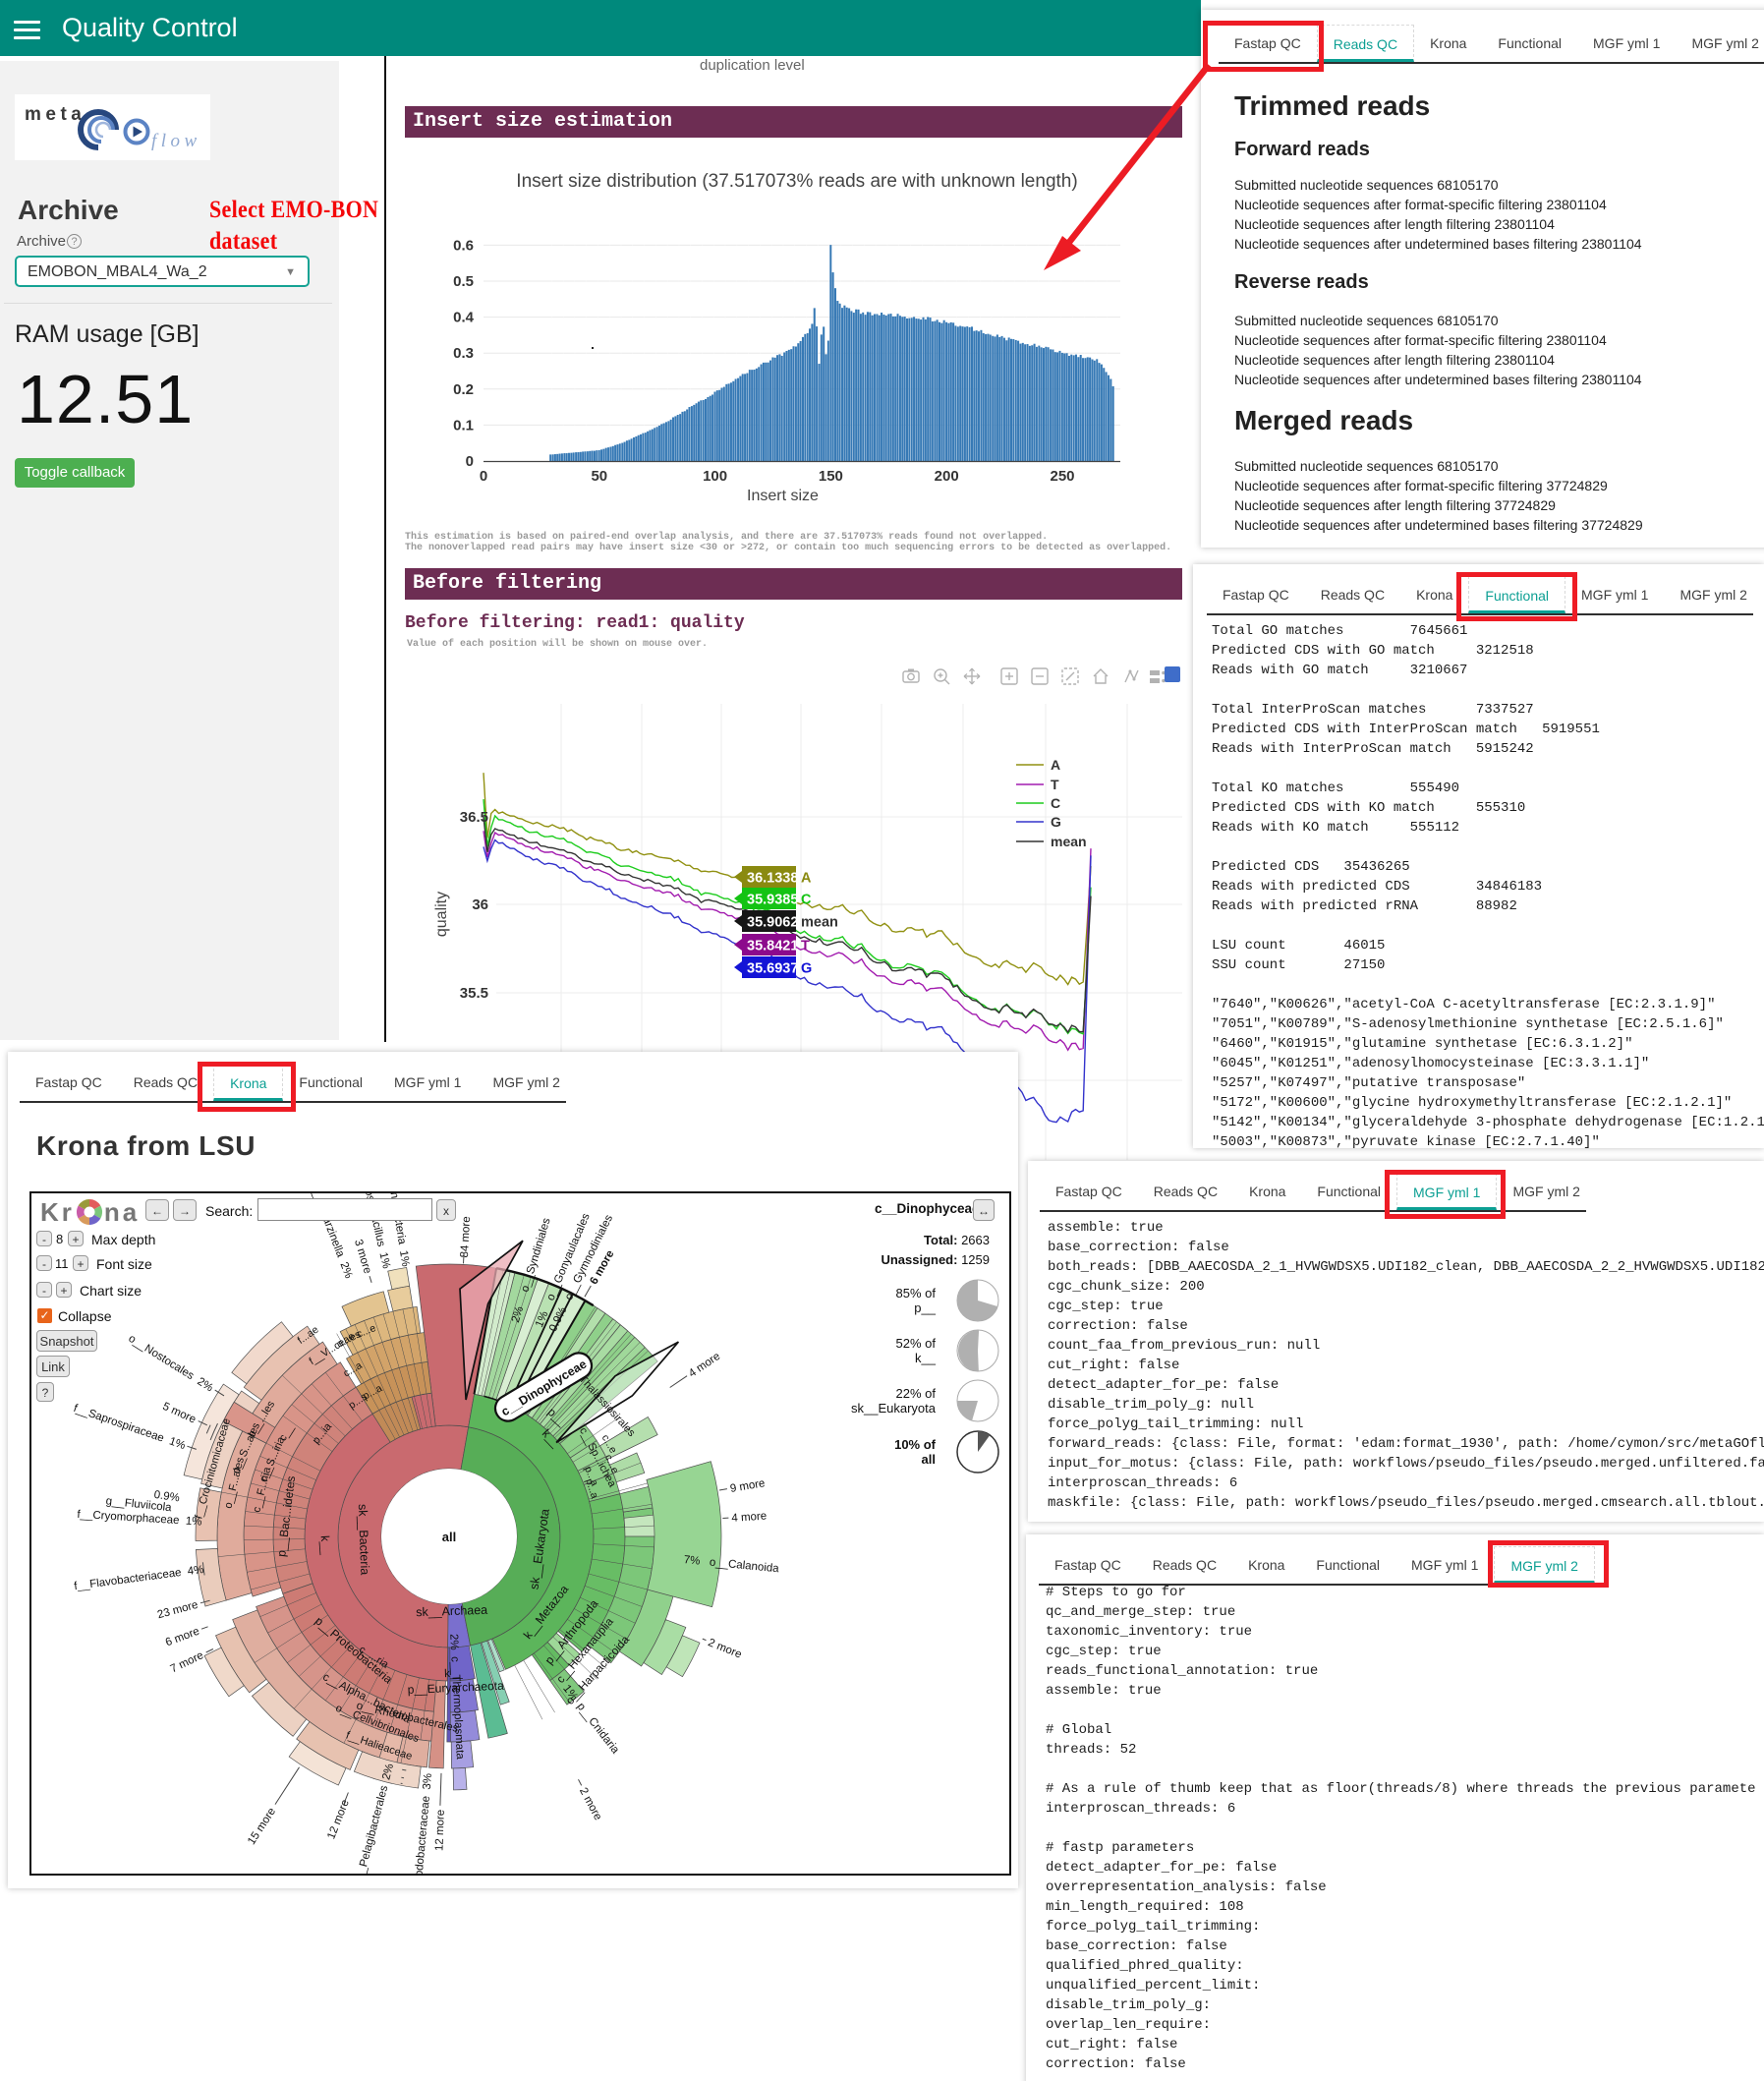 This screenshot has width=1764, height=2081. What do you see at coordinates (772, 879) in the screenshot?
I see `svg-text: 36.1338` at bounding box center [772, 879].